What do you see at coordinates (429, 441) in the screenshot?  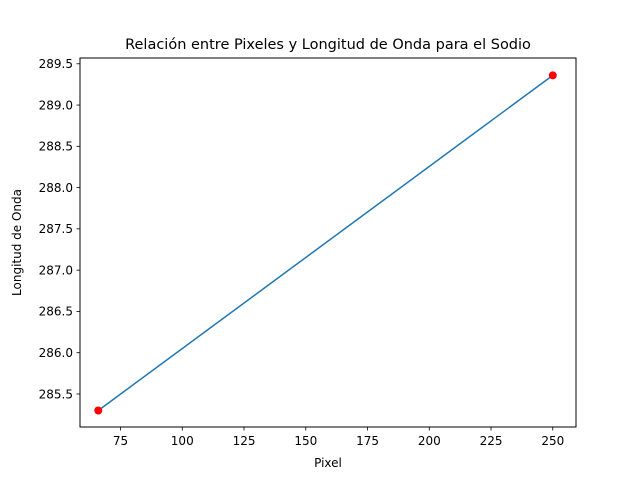 I see `x-tick-label: 200` at bounding box center [429, 441].